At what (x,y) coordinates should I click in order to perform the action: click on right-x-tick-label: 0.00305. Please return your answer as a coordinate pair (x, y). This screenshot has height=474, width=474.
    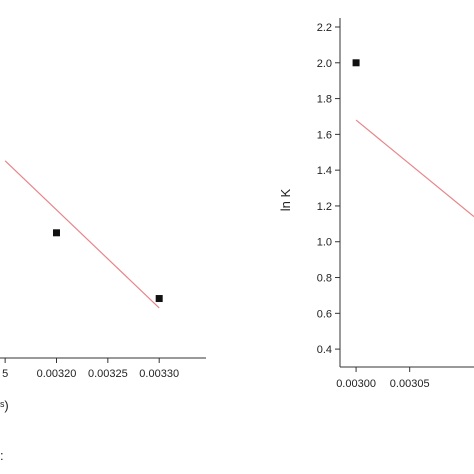
    Looking at the image, I should click on (410, 384).